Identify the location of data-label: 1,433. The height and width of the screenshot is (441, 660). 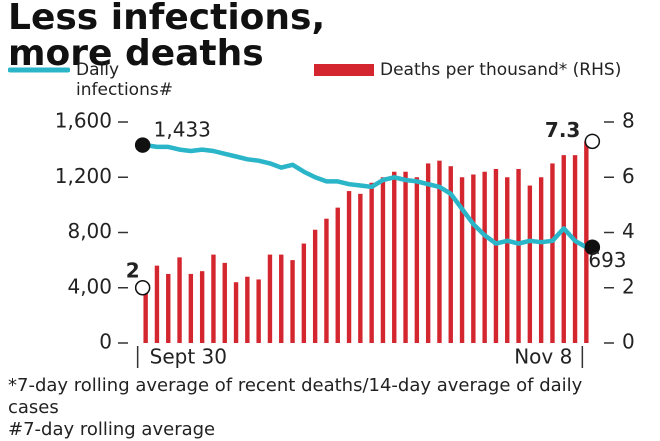
(182, 130).